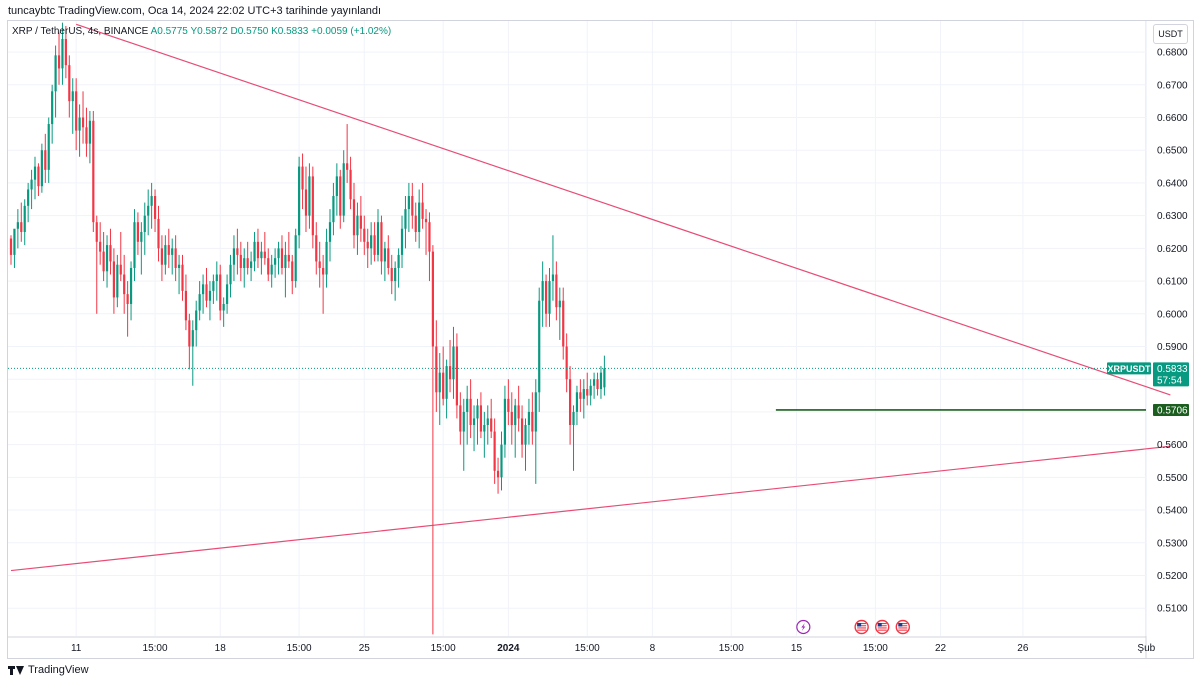  What do you see at coordinates (900, 625) in the screenshot?
I see `us-flag-canton` at bounding box center [900, 625].